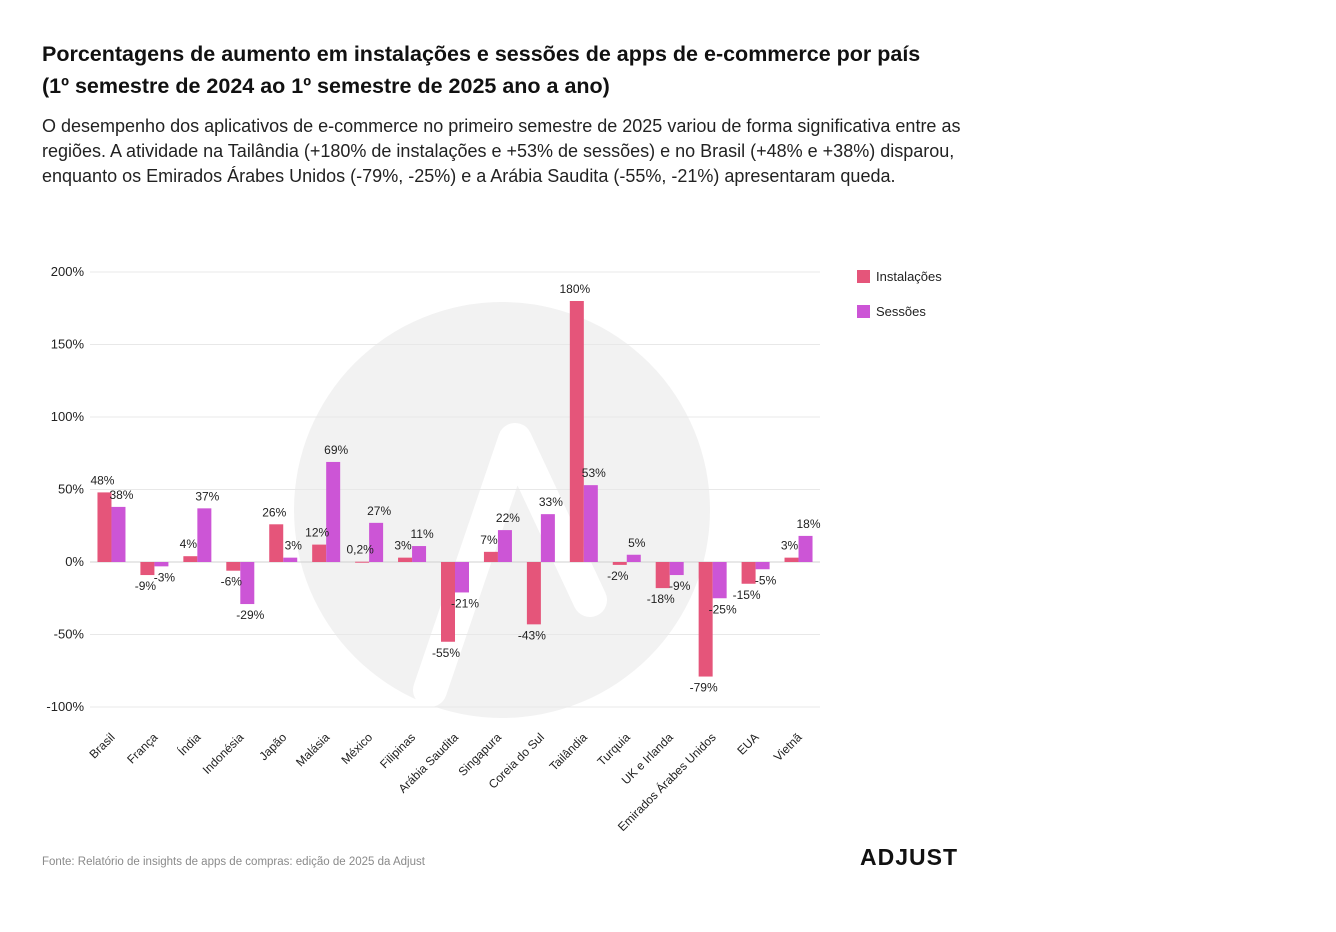 This screenshot has height=932, width=1336. Describe the element at coordinates (489, 540) in the screenshot. I see `data-label-instalacoes: 7%` at that location.